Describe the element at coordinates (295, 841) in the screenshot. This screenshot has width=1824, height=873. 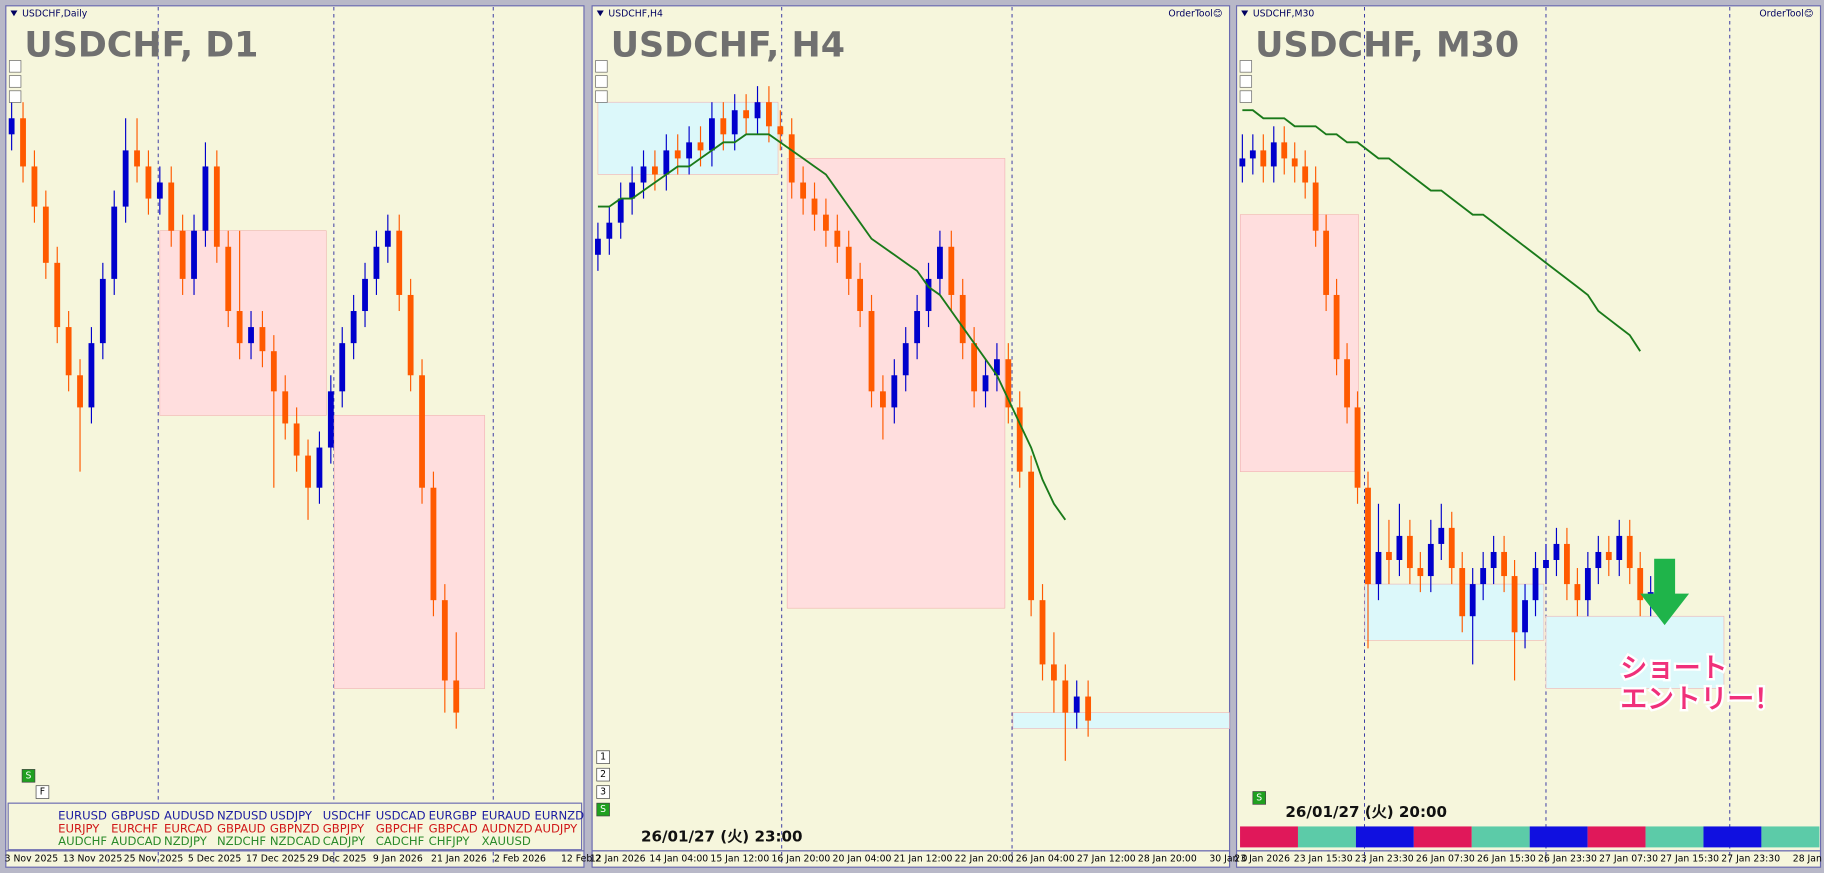
I see `pair-link: NZDCAD` at that location.